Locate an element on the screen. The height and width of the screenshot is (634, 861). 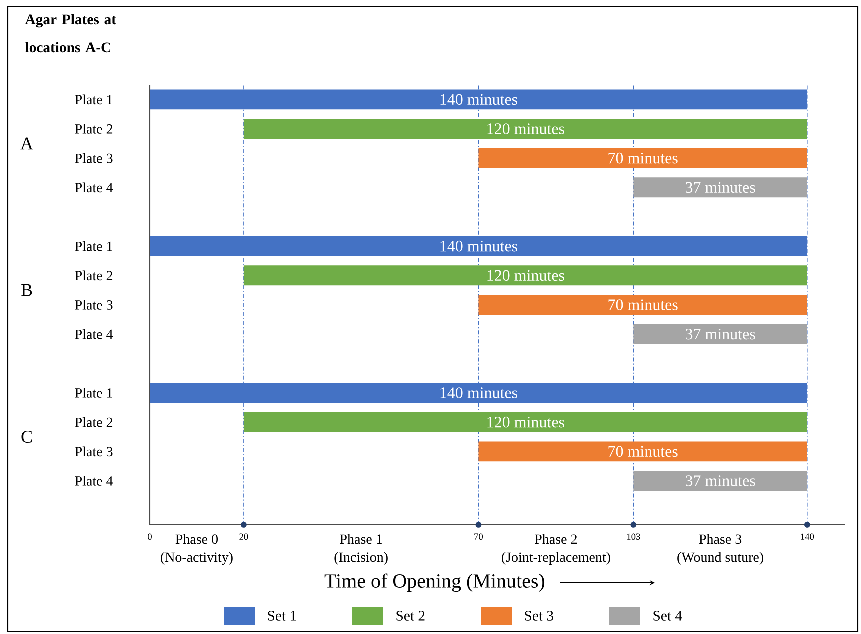
text: Phase 3 is located at coordinates (720, 539).